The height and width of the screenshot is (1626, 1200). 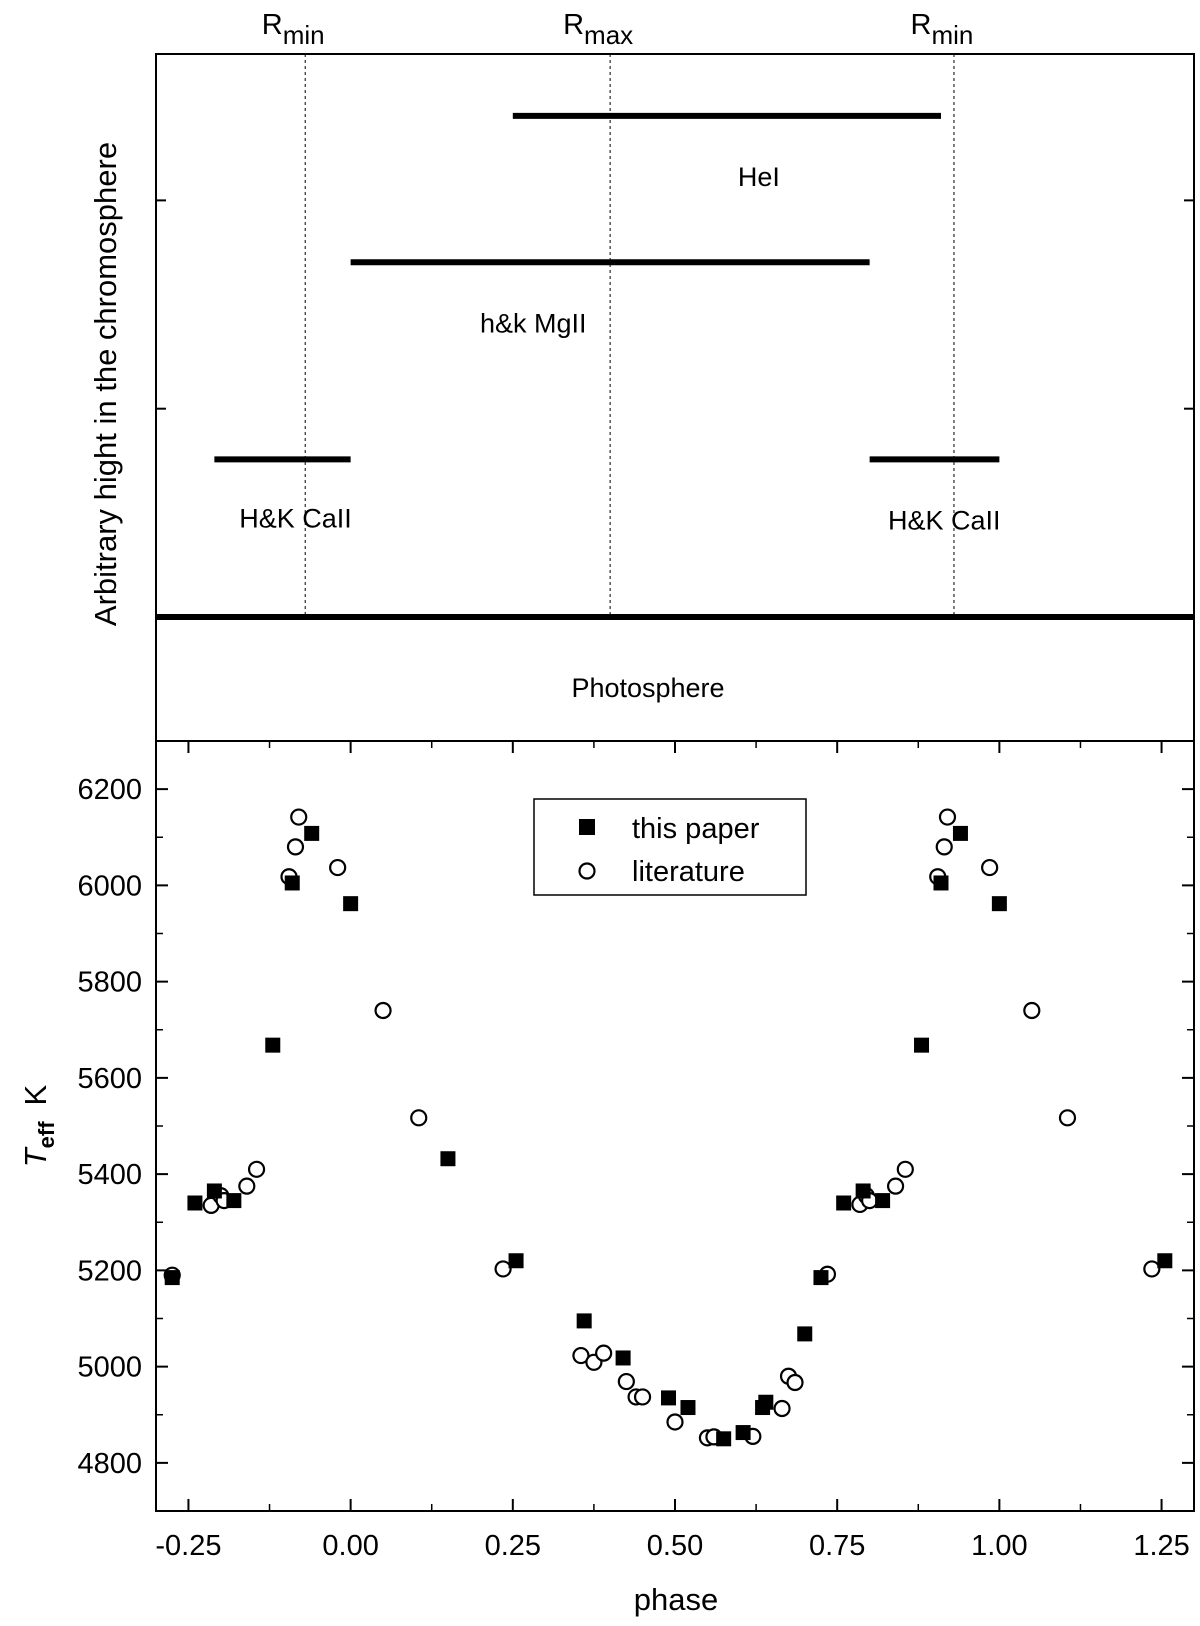 I want to click on y-axis-title-main: T, so click(x=35, y=1156).